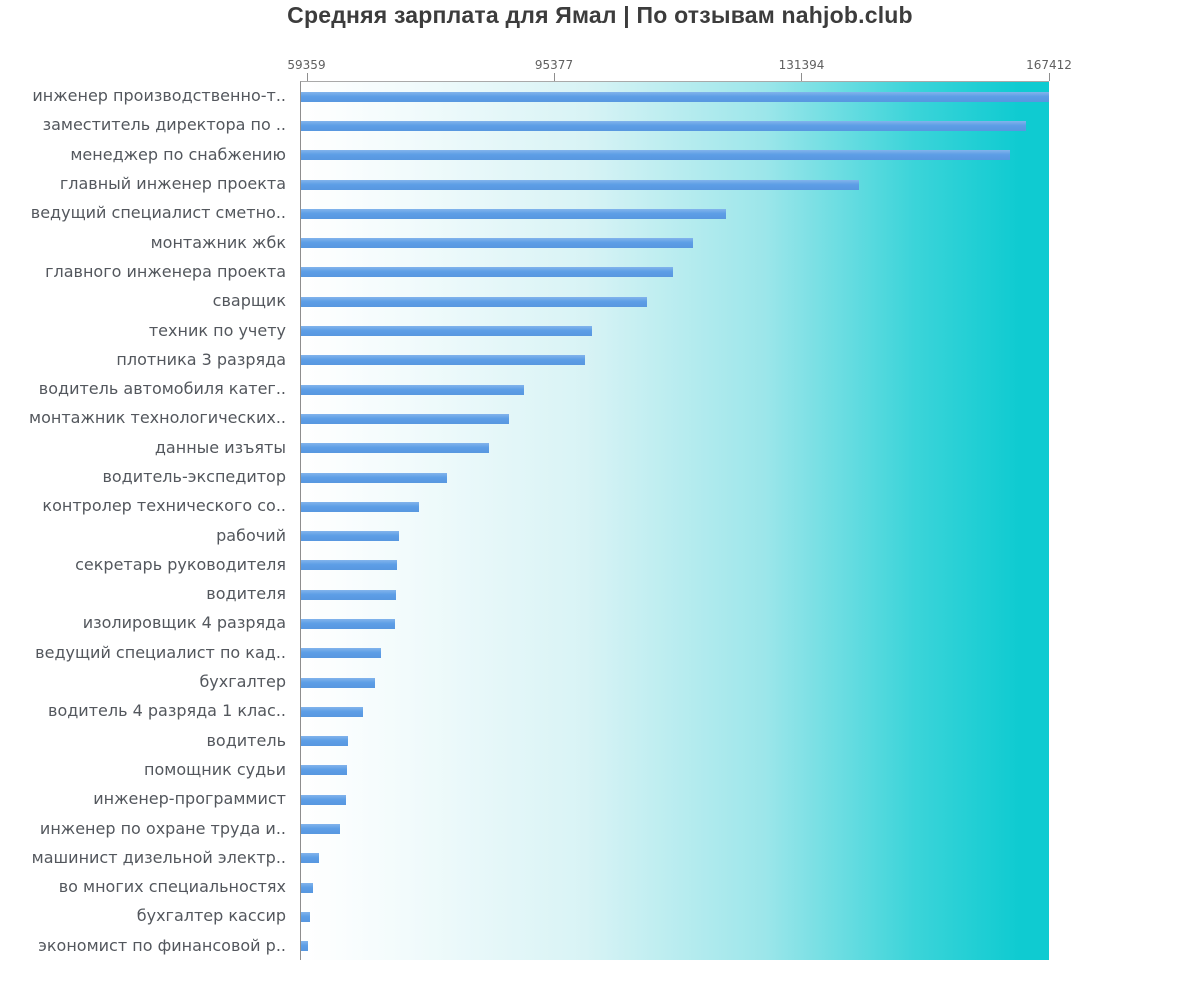 Image resolution: width=1200 pixels, height=1000 pixels. What do you see at coordinates (164, 125) in the screenshot?
I see `category-label: заместитель директора по ..` at bounding box center [164, 125].